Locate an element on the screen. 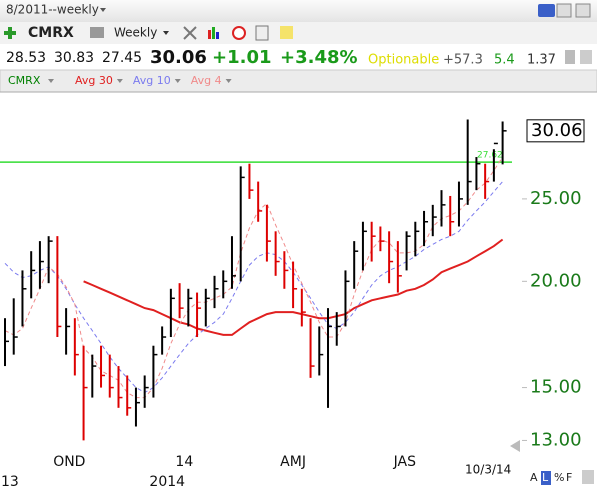 The image size is (597, 494). price-box is located at coordinates (555, 131).